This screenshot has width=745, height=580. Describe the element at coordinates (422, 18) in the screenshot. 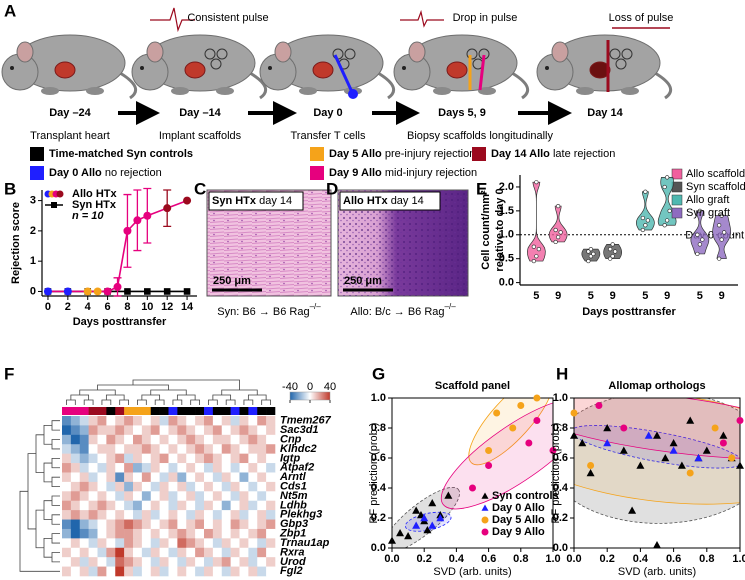

I see `ecg-icon` at that location.